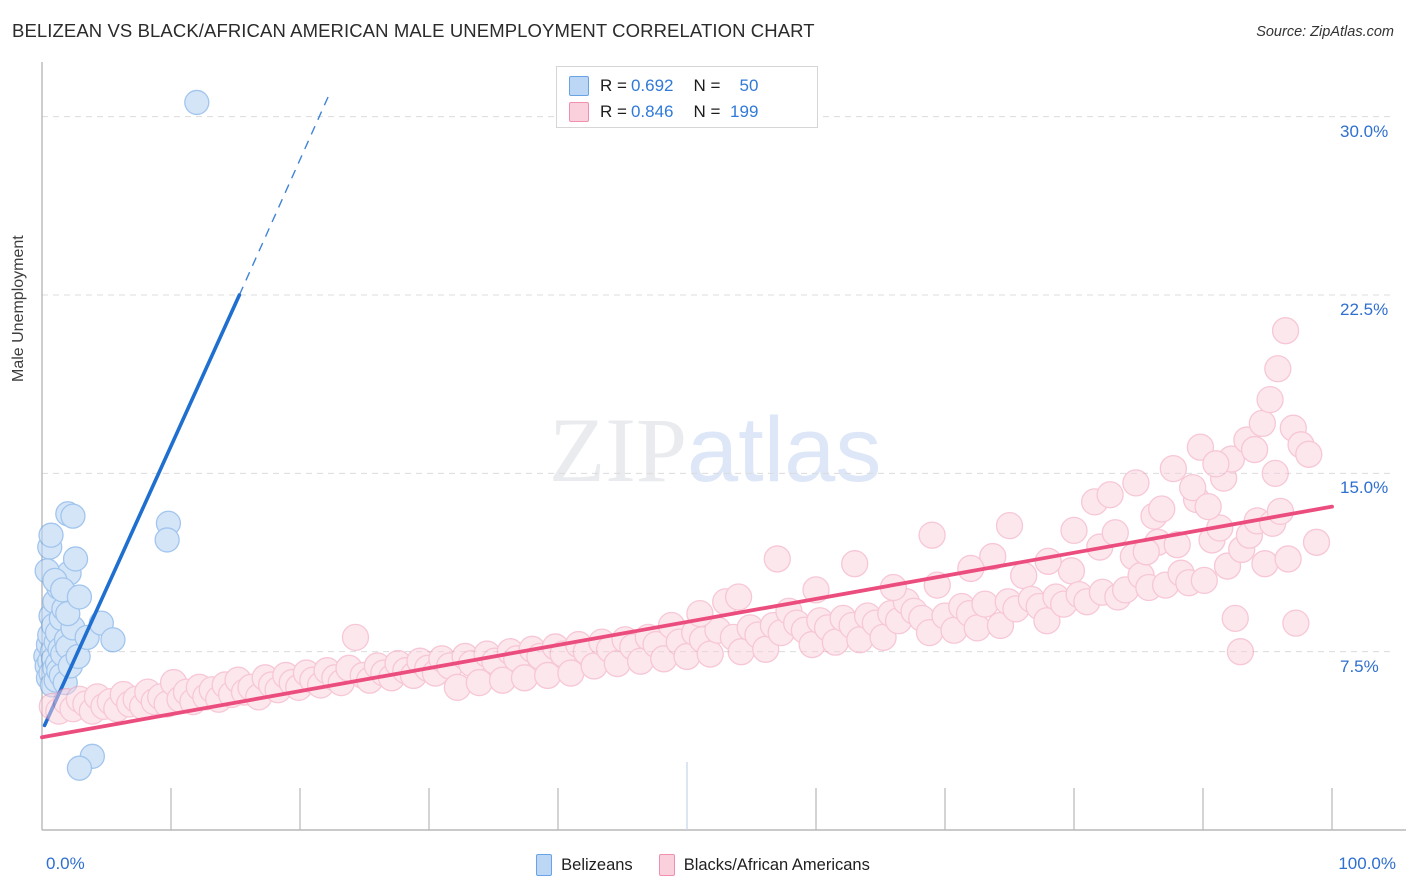 Image resolution: width=1406 pixels, height=892 pixels. I want to click on series-legend-item-belizeans: Belizeans, so click(584, 865).